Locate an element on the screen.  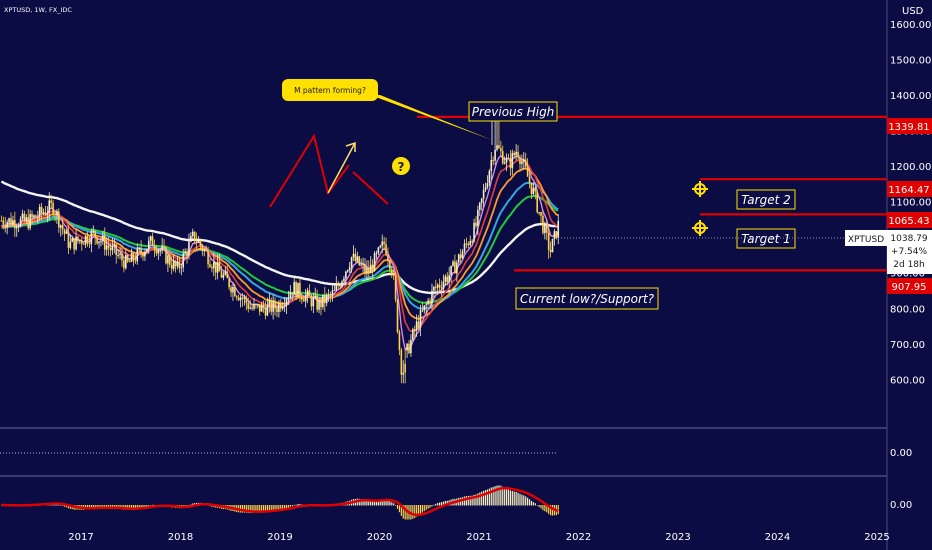
tag-level-low-text: 907.95 is located at coordinates (909, 287).